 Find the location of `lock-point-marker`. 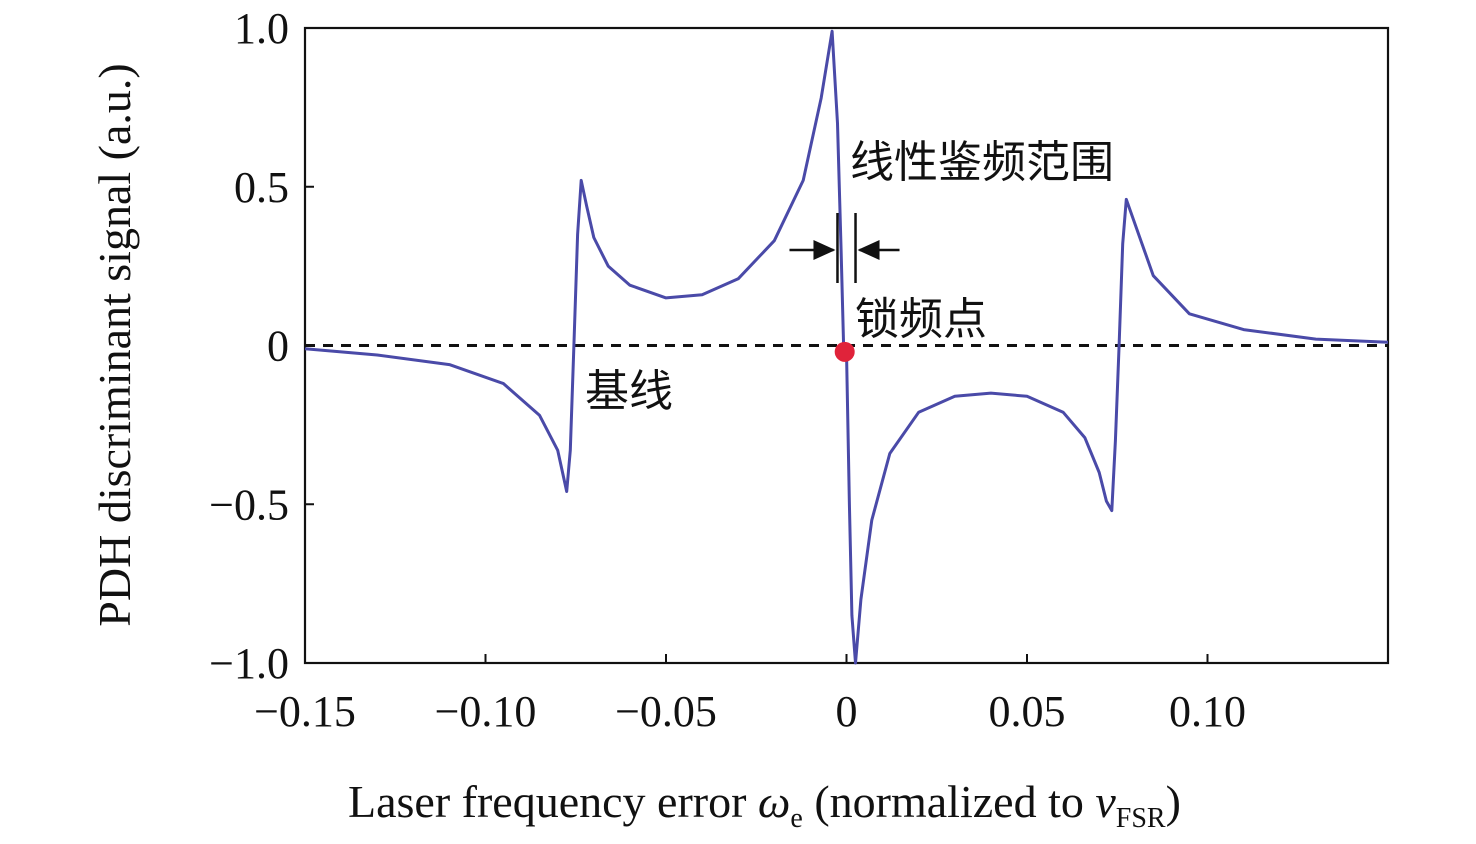

lock-point-marker is located at coordinates (844, 351).